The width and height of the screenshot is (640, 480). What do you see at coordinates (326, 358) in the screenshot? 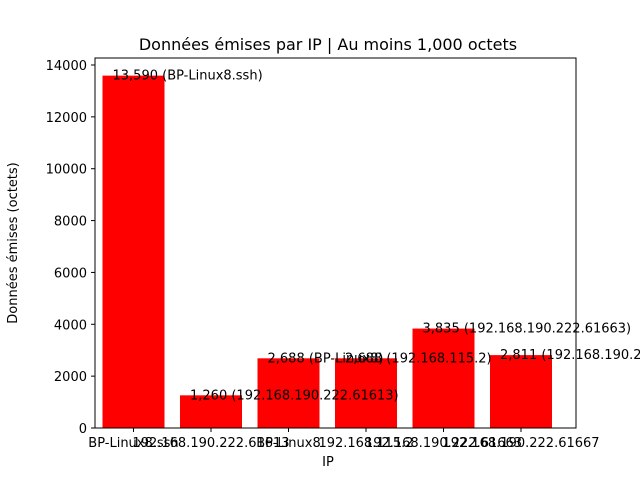
I see `data-label: 2,688 (BP-Linux8)` at bounding box center [326, 358].